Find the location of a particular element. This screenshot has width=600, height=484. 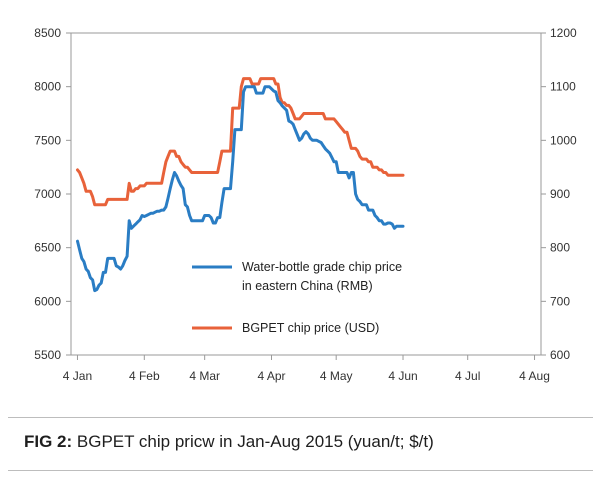

x-tick-label: 4 Mar is located at coordinates (204, 376).